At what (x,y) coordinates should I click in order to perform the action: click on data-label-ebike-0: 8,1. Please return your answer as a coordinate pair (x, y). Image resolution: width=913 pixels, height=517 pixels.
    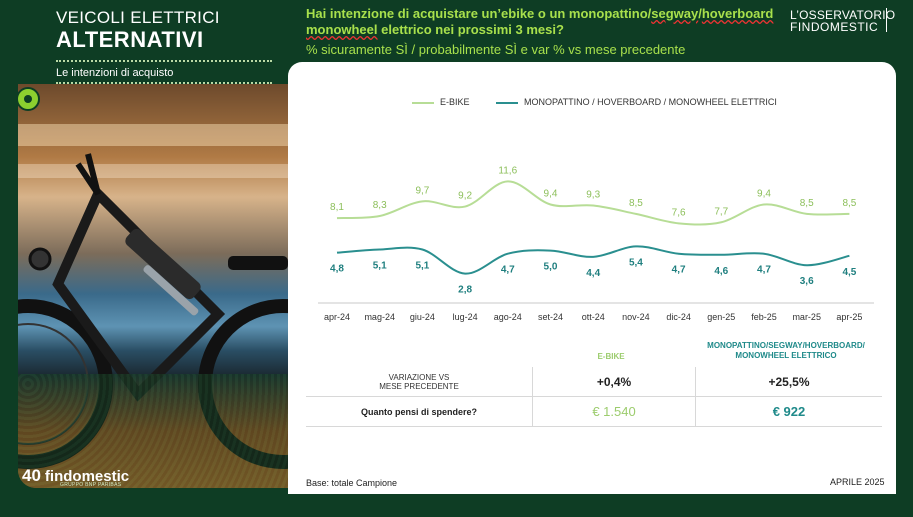
    Looking at the image, I should click on (337, 207).